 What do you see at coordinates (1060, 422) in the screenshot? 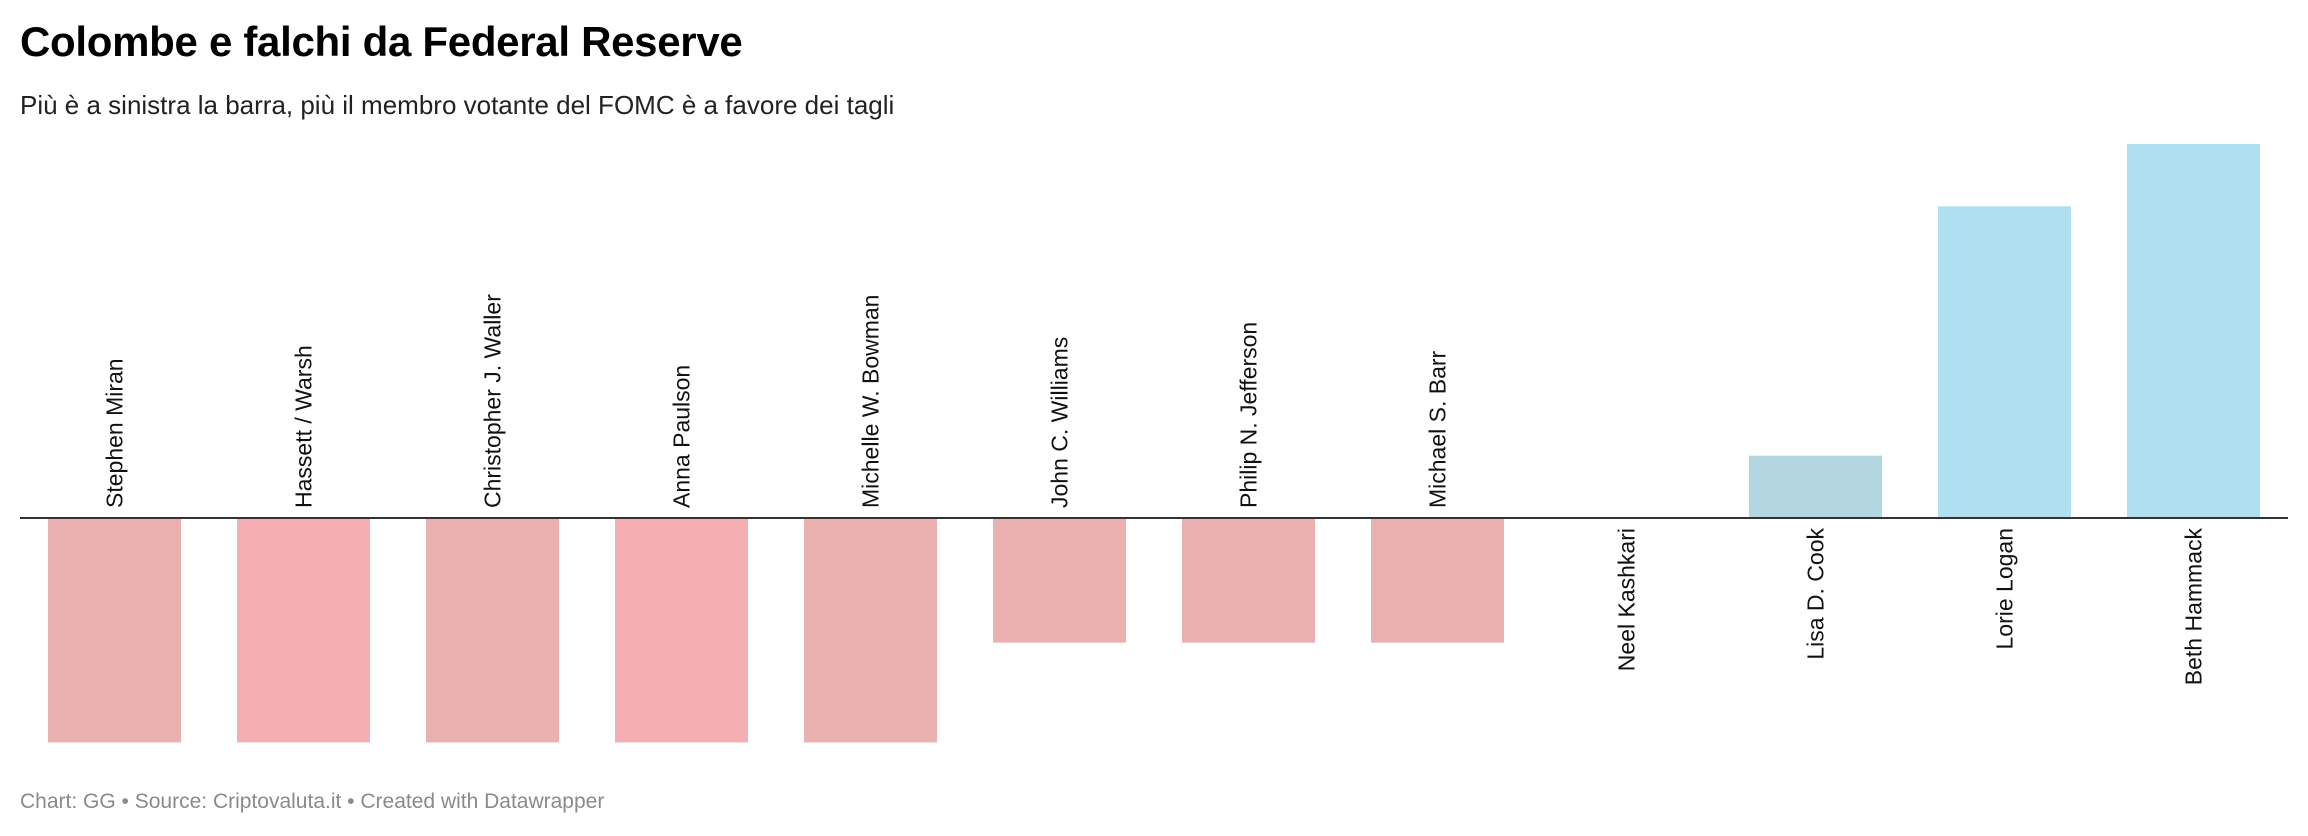
I see `category-label-5: John C. Williams` at bounding box center [1060, 422].